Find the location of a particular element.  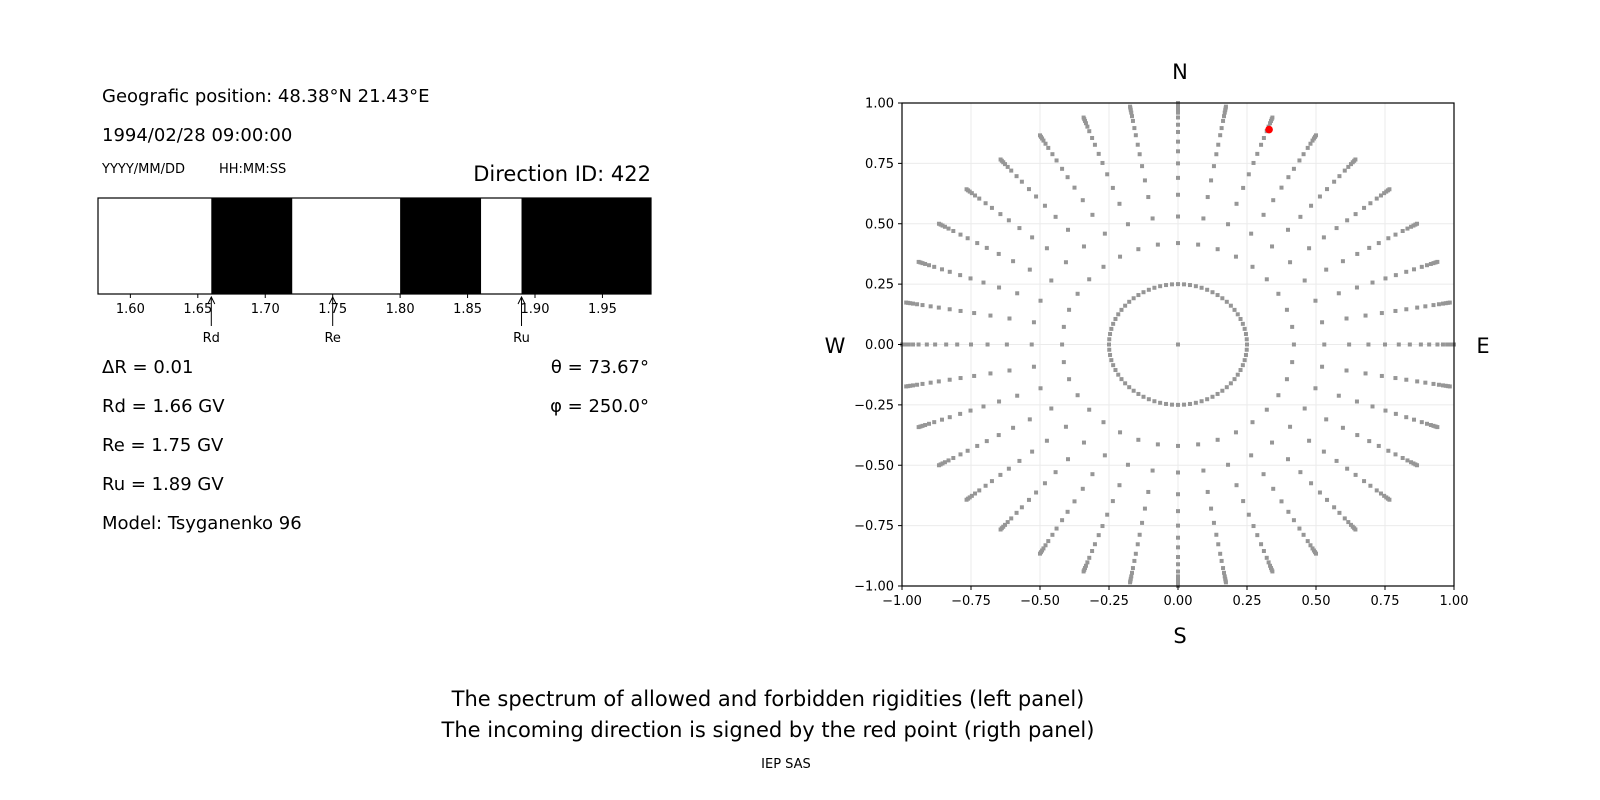

x-tick-label: 1.90 is located at coordinates (535, 309).